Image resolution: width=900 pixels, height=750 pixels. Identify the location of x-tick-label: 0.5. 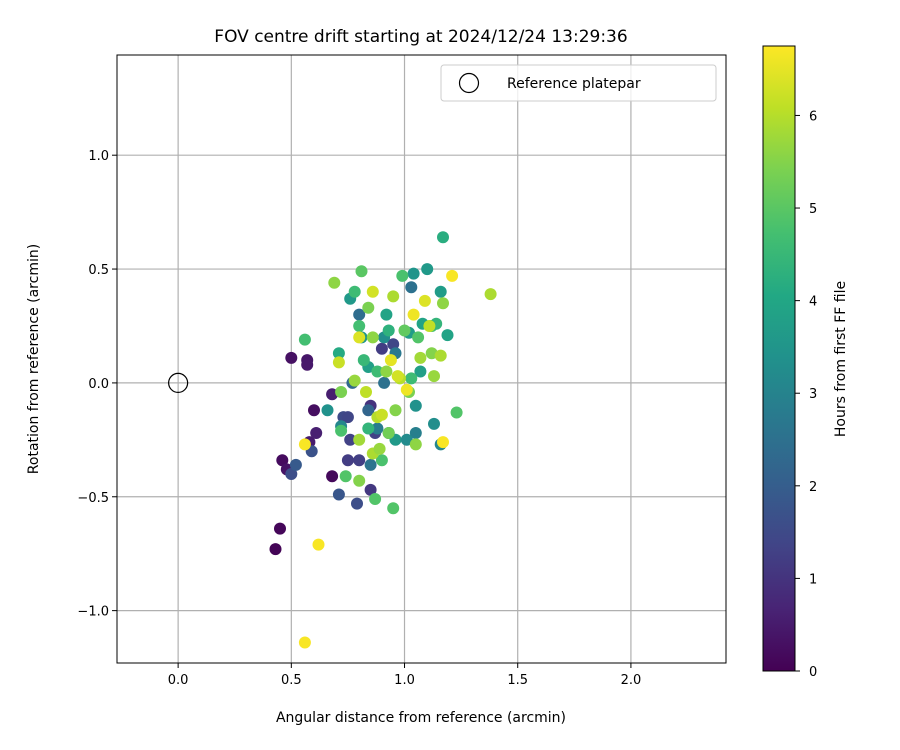
(291, 680).